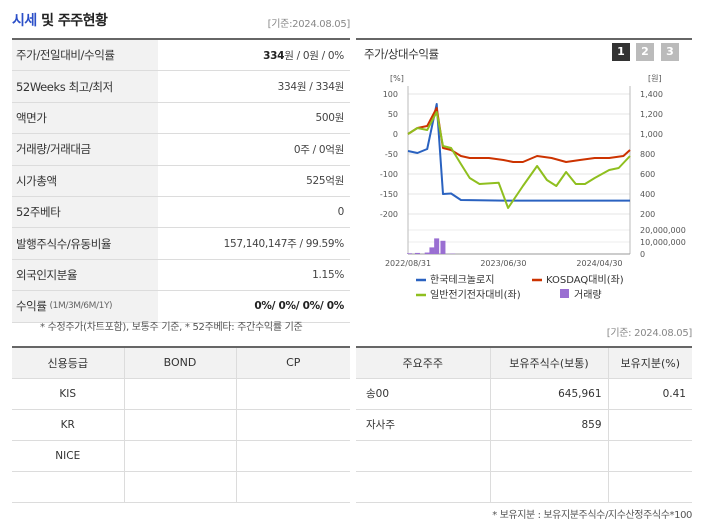 The width and height of the screenshot is (702, 525). Describe the element at coordinates (647, 154) in the screenshot. I see `right-axis-tick: 800` at that location.